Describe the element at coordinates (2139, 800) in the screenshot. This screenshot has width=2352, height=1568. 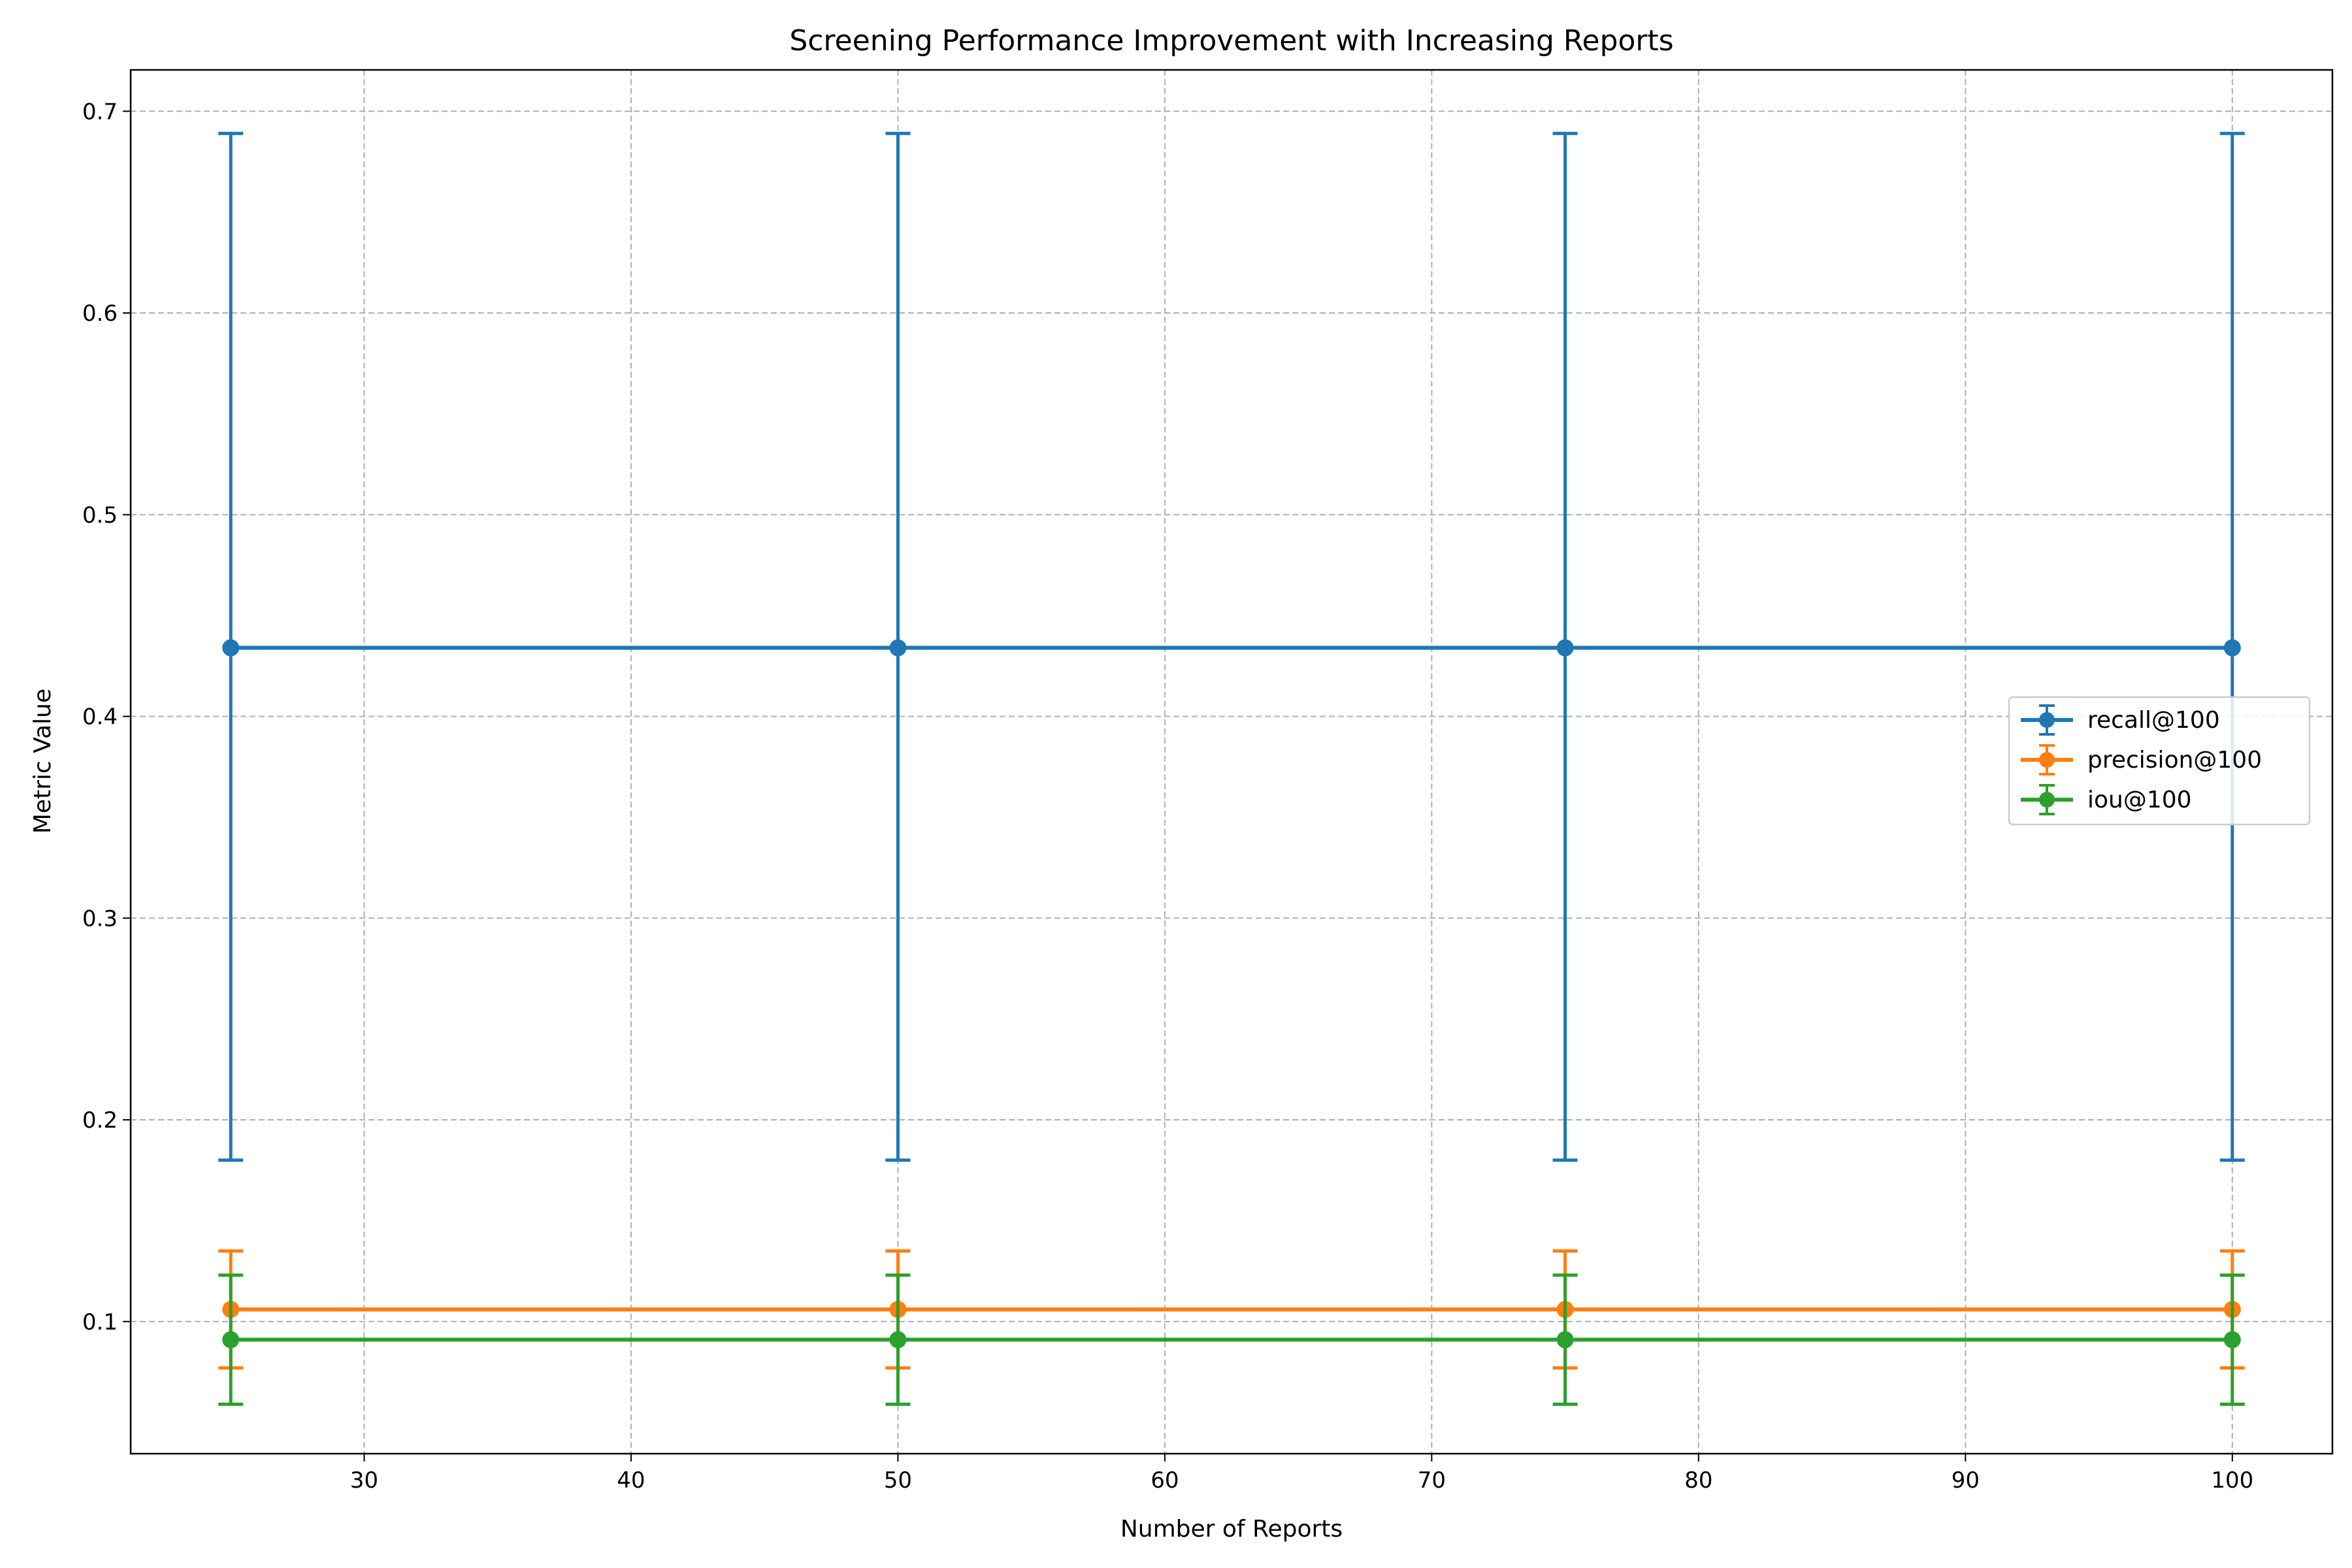
I see `legend-label: iou@100` at that location.